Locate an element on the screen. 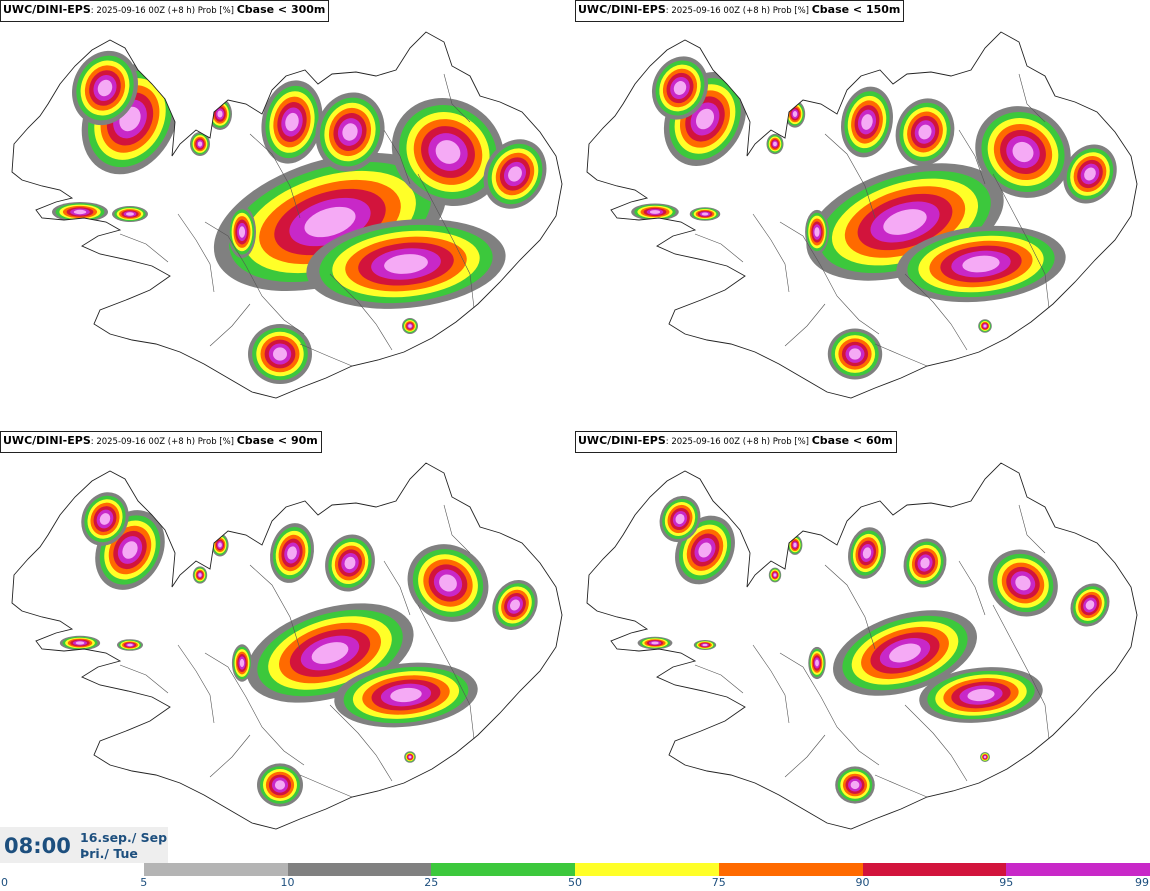 The image size is (1150, 891). valid-time-box: 08:00 16.sep./ Sep Þri./ Tue is located at coordinates (84, 845).